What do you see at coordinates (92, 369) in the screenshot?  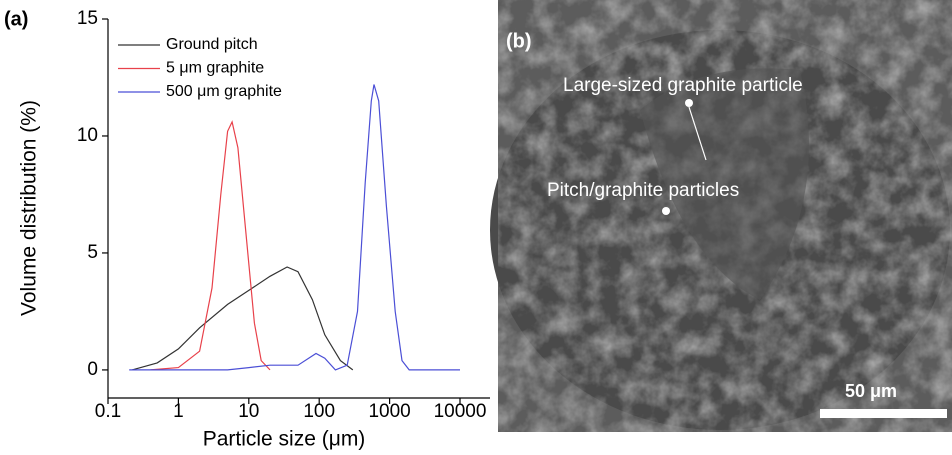 I see `y-tick-label: 0` at bounding box center [92, 369].